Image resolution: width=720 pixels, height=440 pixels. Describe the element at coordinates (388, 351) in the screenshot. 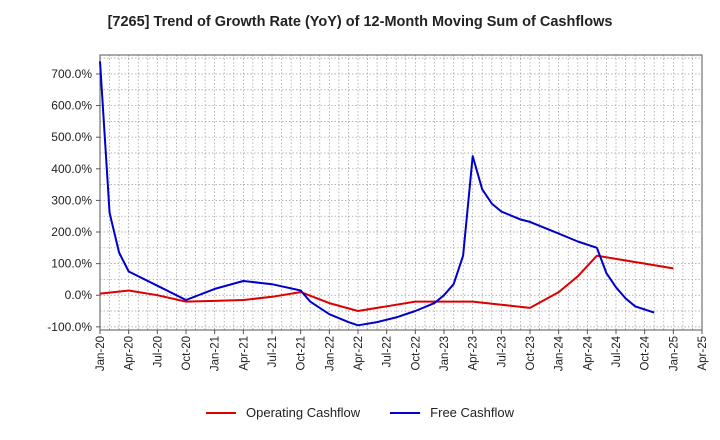

I see `x-tick-label: Jul-22` at that location.